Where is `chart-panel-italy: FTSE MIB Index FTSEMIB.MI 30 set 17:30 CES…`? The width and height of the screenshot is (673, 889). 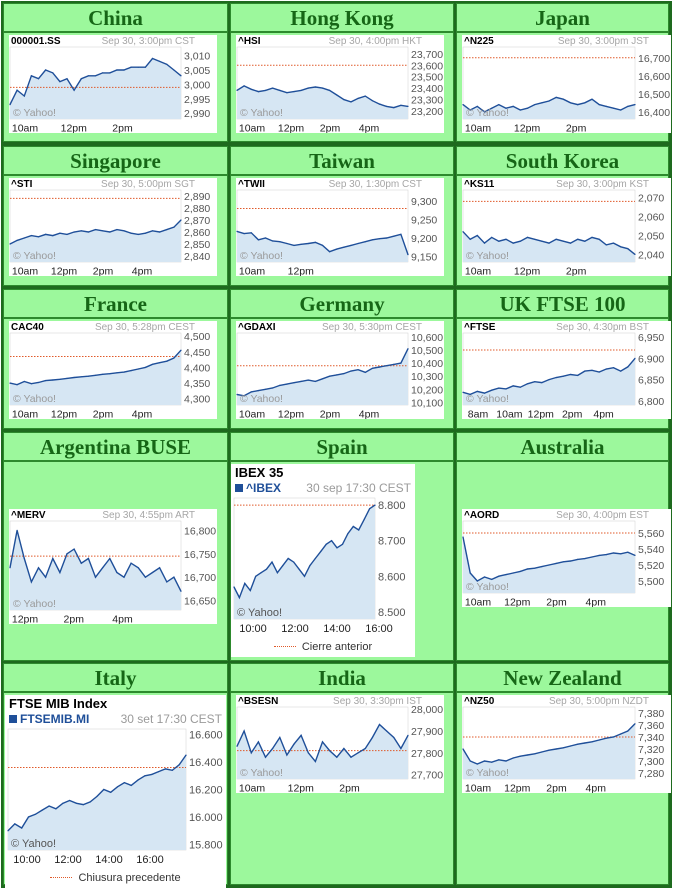 chart-panel-italy: FTSE MIB Index FTSEMIB.MI 30 set 17:30 CES… is located at coordinates (115, 791).